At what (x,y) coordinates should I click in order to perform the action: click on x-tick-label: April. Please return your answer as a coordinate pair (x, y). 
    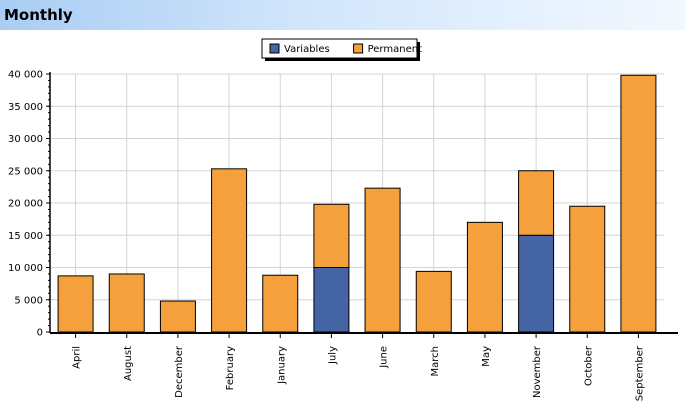
    Looking at the image, I should click on (77, 357).